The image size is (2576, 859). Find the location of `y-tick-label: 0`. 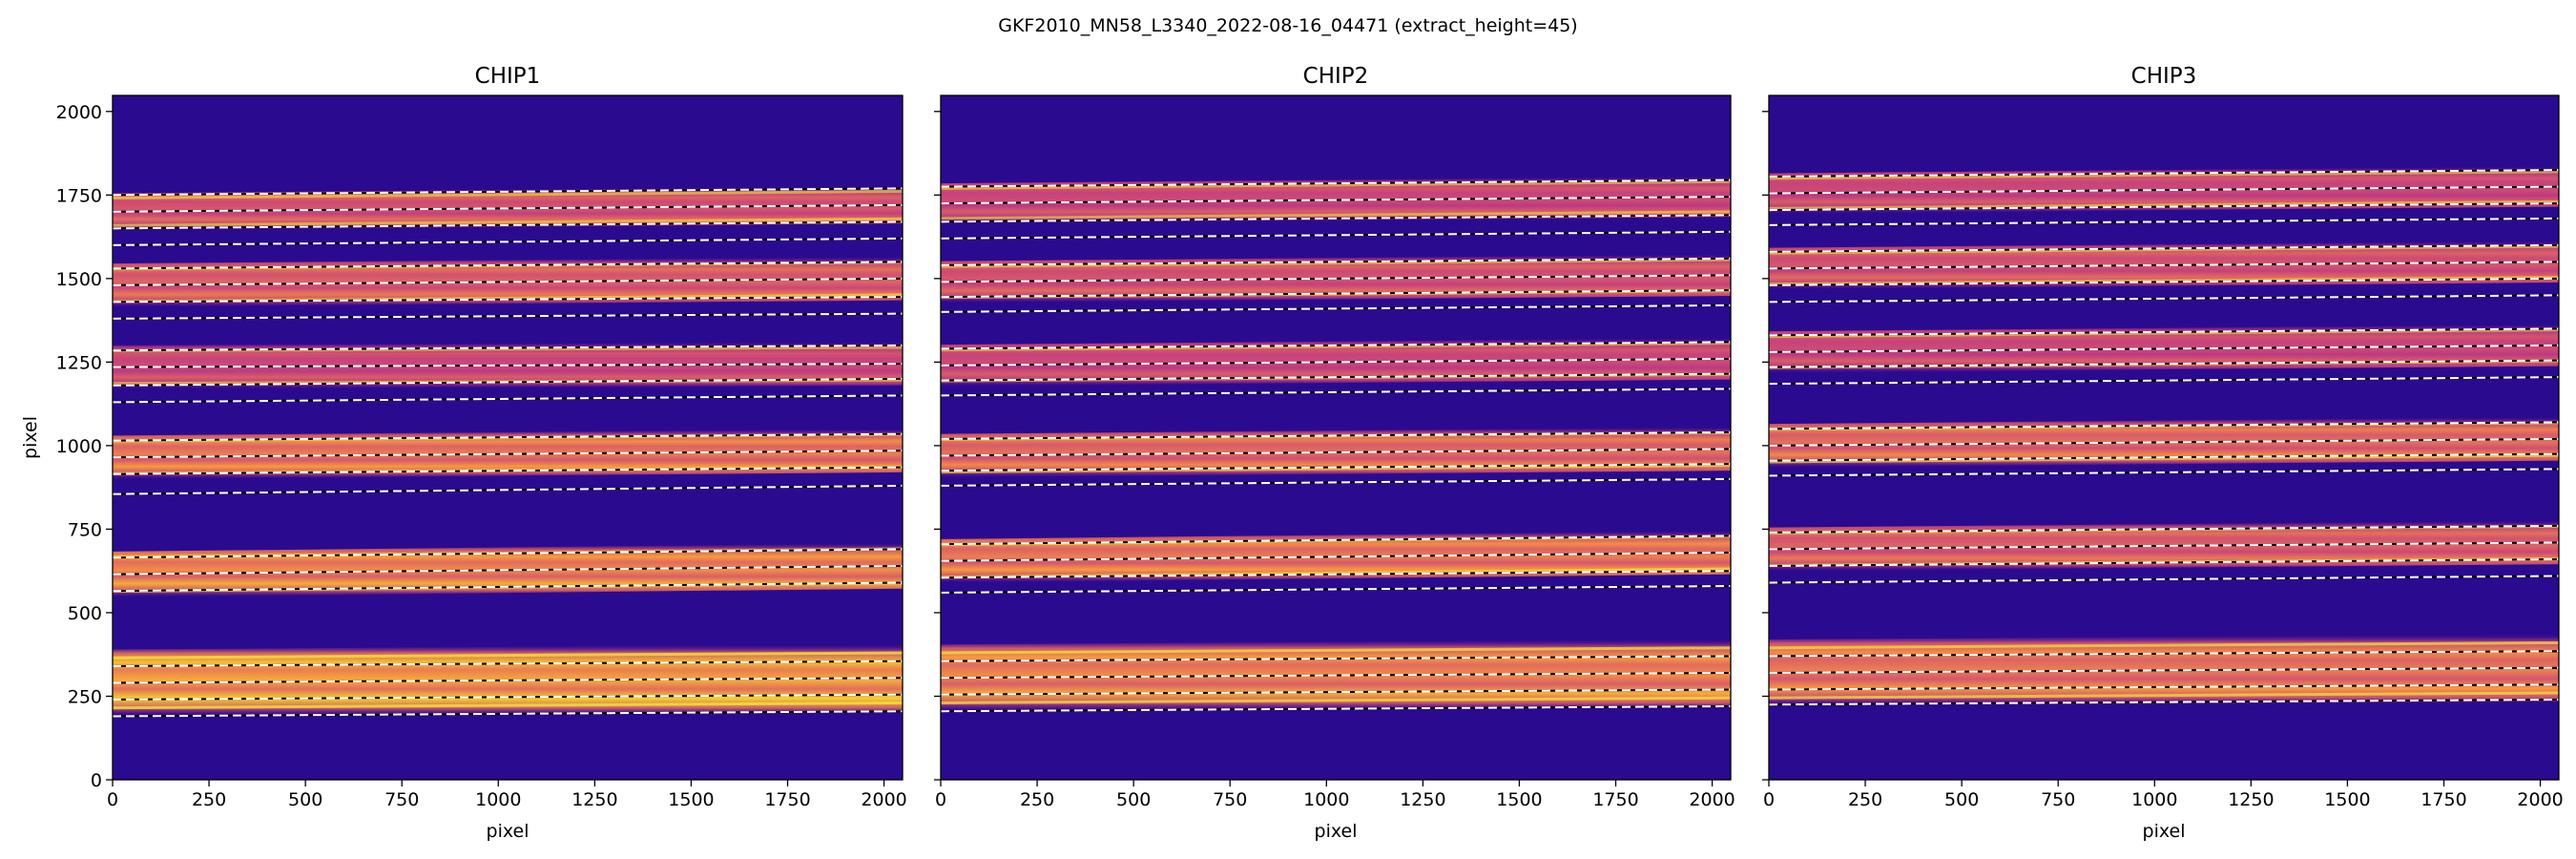

y-tick-label: 0 is located at coordinates (96, 780).